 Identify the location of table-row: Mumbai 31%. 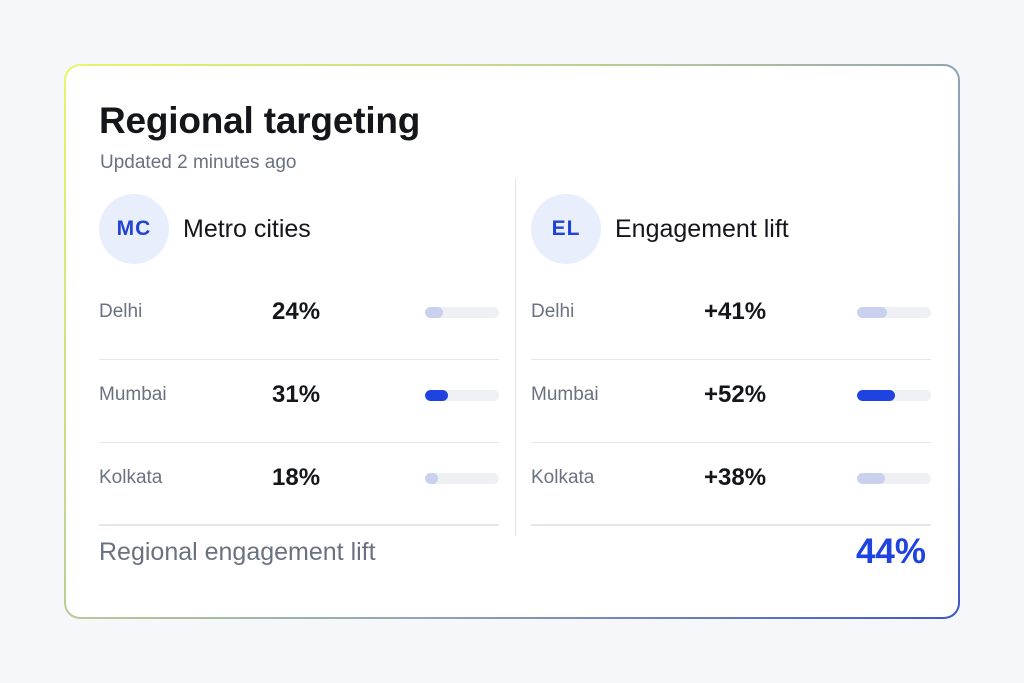
(299, 401).